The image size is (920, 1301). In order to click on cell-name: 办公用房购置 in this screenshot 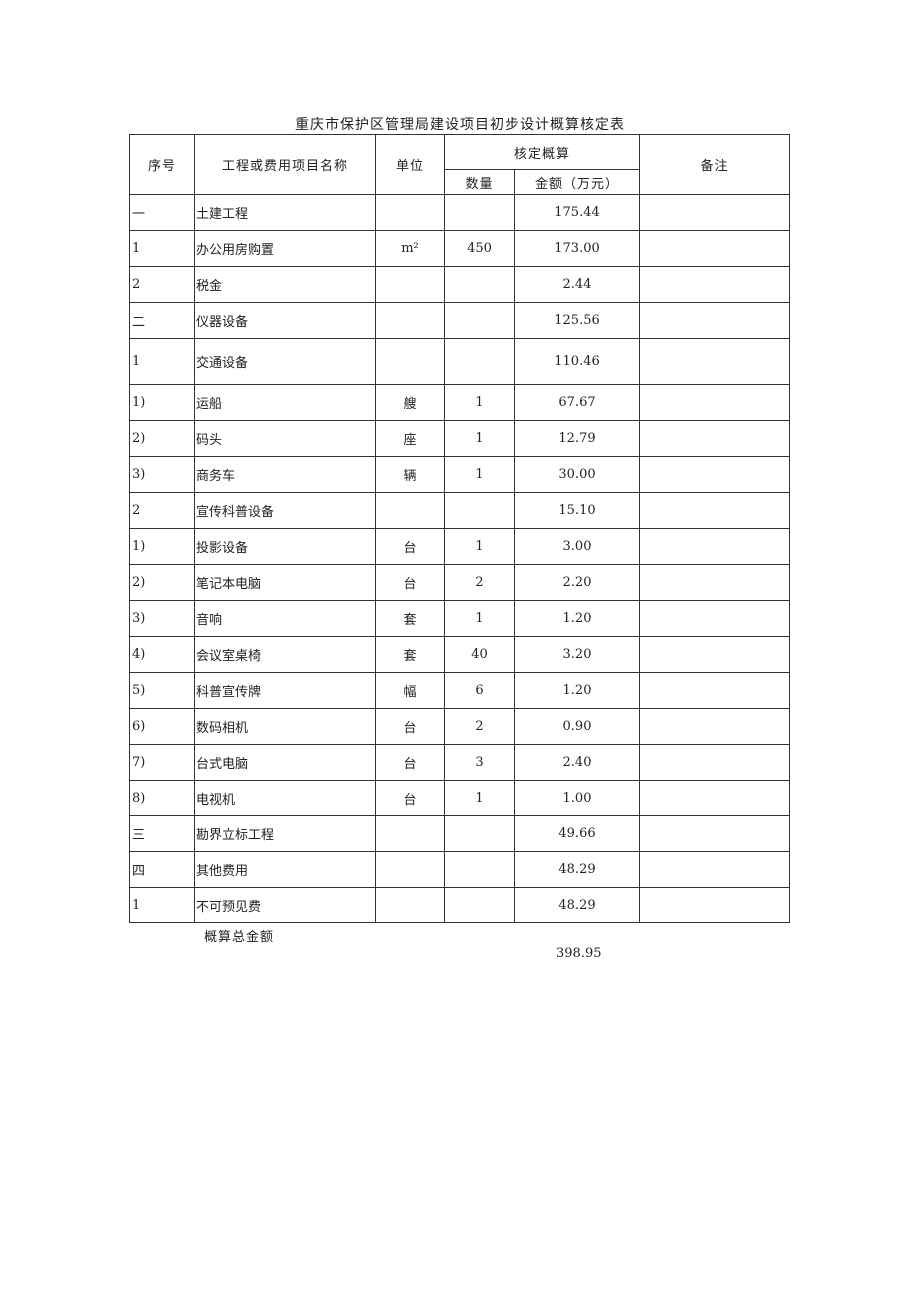, I will do `click(285, 248)`.